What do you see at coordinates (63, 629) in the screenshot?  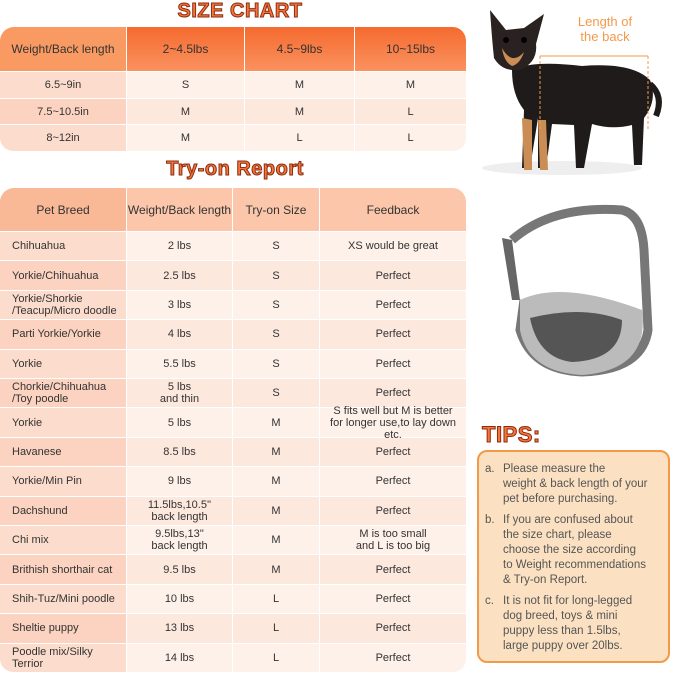 I see `table-cell: Sheltie puppy` at bounding box center [63, 629].